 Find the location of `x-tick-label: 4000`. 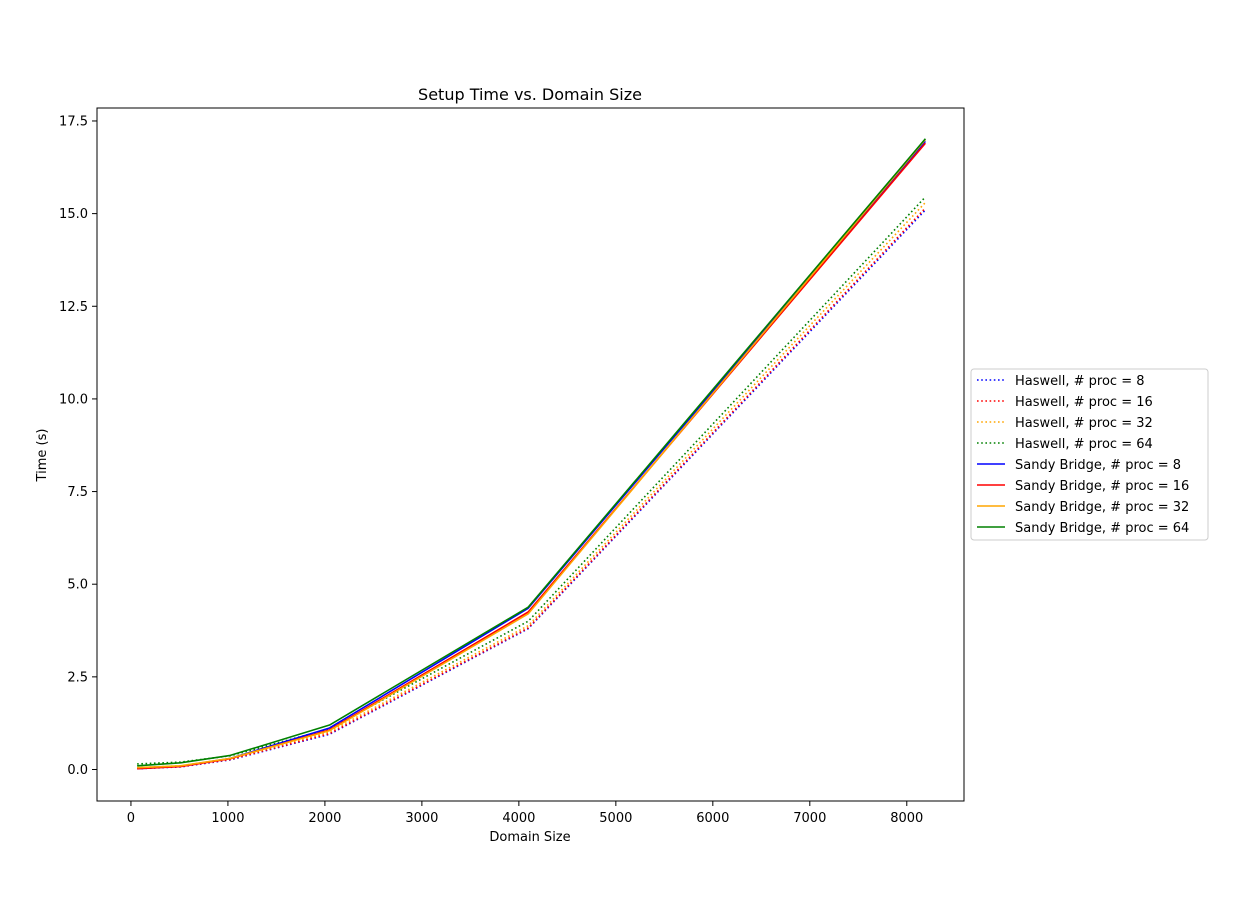

x-tick-label: 4000 is located at coordinates (518, 818).